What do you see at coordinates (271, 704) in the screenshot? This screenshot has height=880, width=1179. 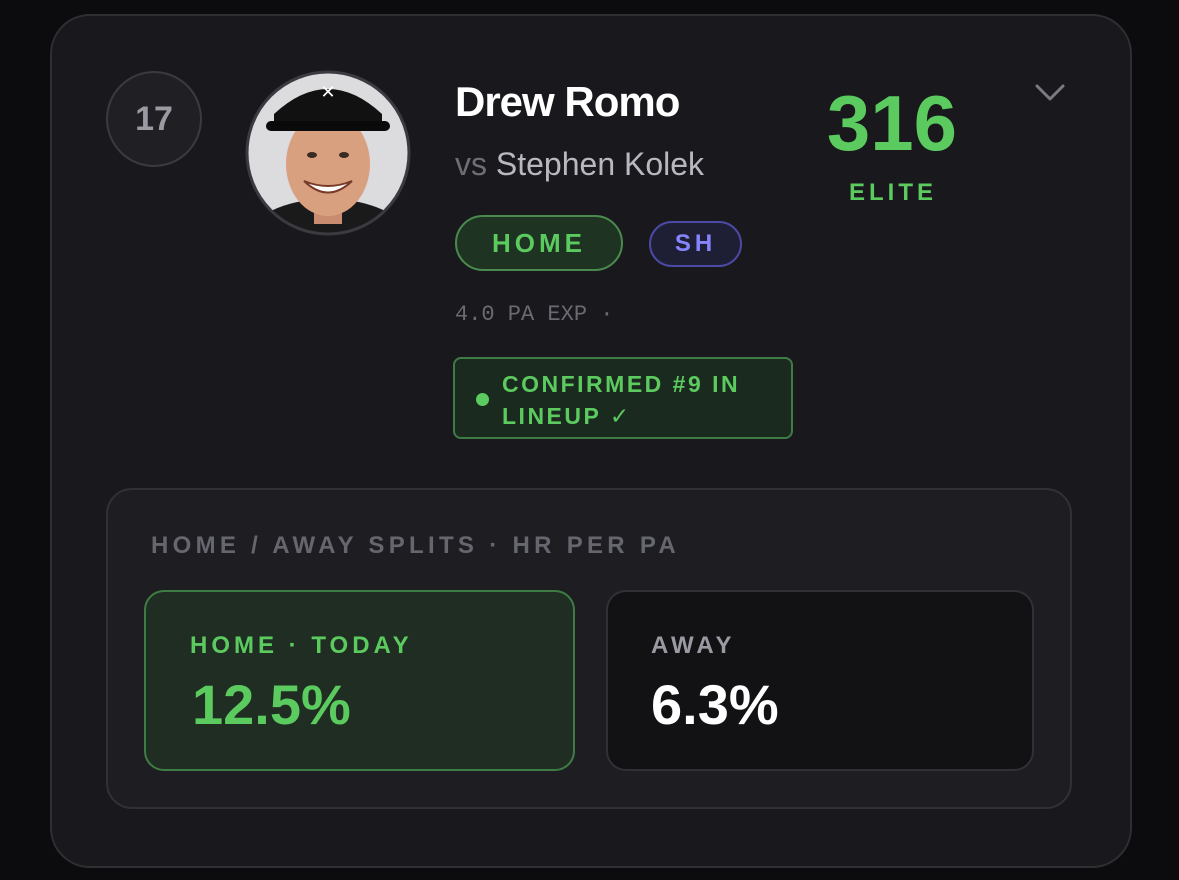 I see `home-split-value: 12.5%` at bounding box center [271, 704].